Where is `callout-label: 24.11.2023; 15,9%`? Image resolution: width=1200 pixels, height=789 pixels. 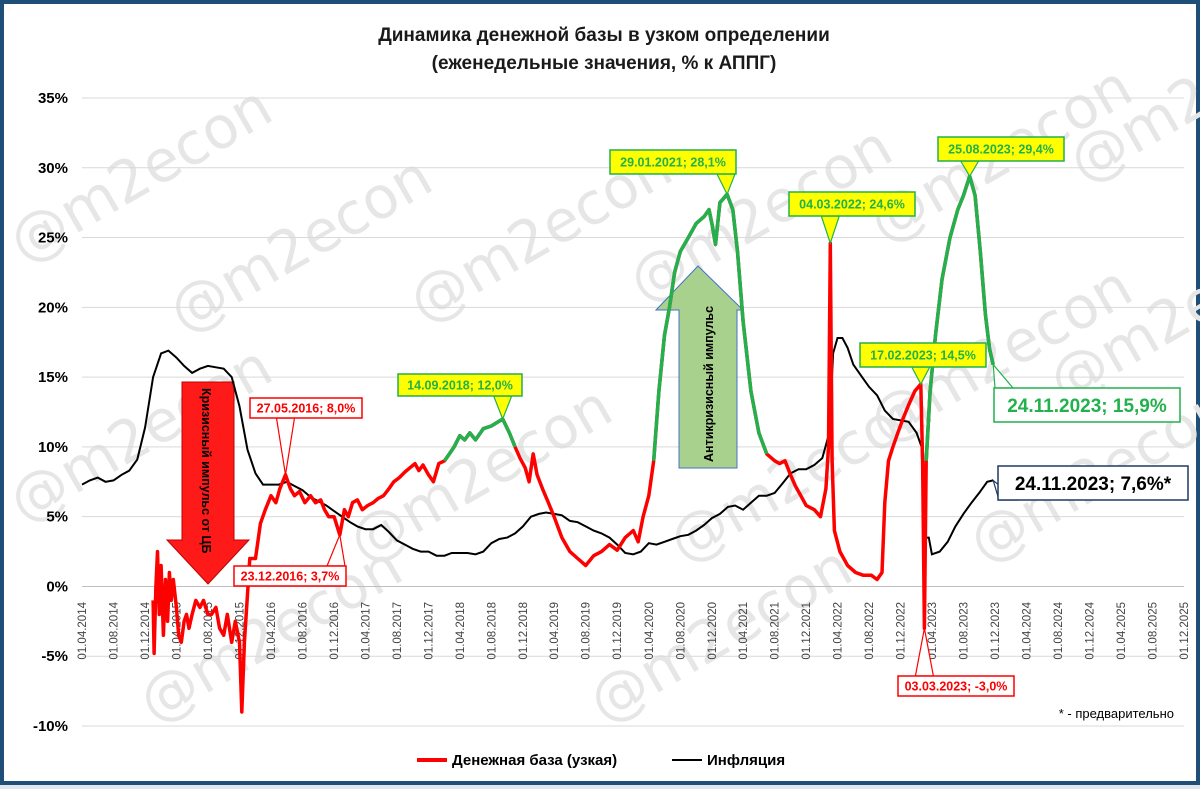 callout-label: 24.11.2023; 15,9% is located at coordinates (1087, 406).